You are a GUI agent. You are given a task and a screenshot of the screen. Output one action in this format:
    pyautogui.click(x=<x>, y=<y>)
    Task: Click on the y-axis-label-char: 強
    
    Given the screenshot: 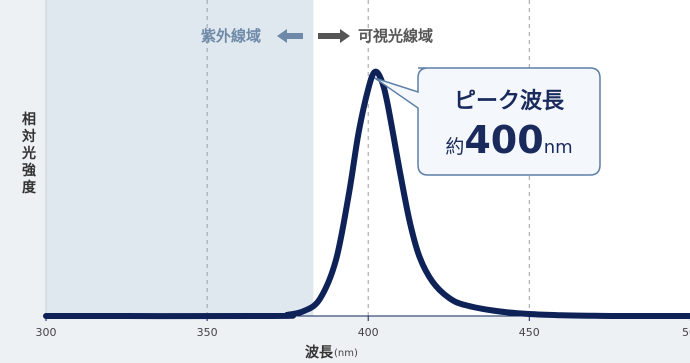 What is the action you would take?
    pyautogui.click(x=29, y=170)
    